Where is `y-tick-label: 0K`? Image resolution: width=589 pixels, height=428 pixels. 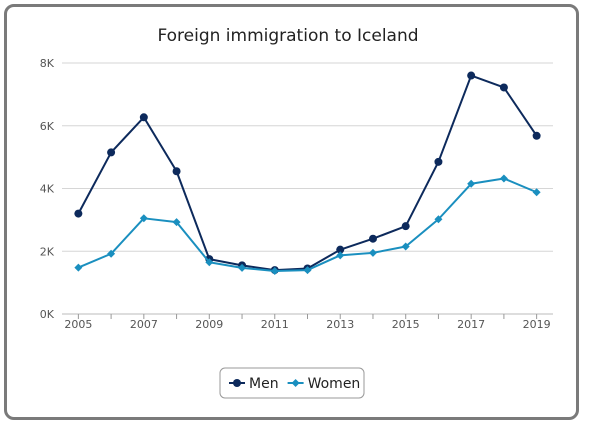 y-tick-label: 0K is located at coordinates (47, 314).